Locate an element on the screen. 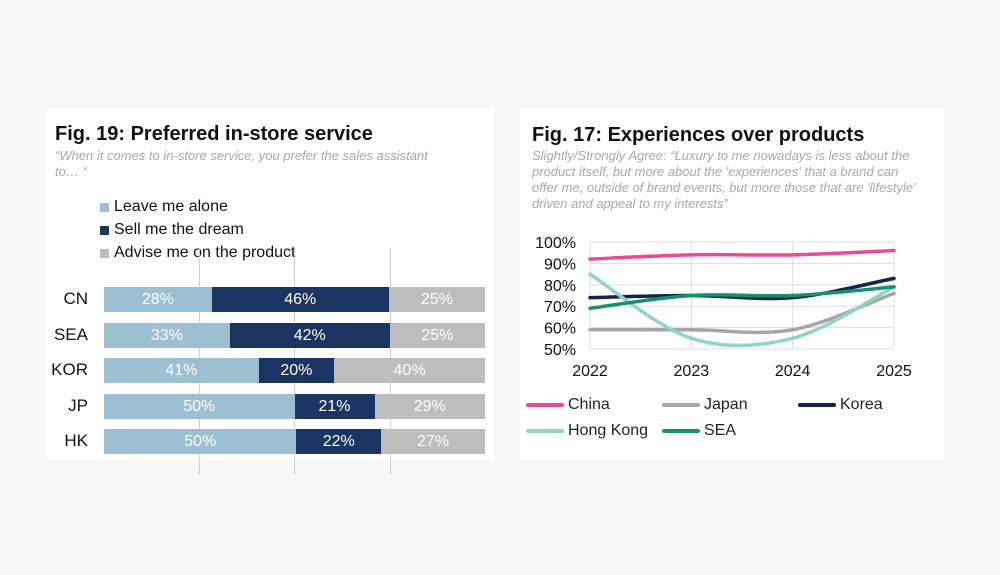 Image resolution: width=1000 pixels, height=575 pixels. bar-data-label: 28% is located at coordinates (157, 299).